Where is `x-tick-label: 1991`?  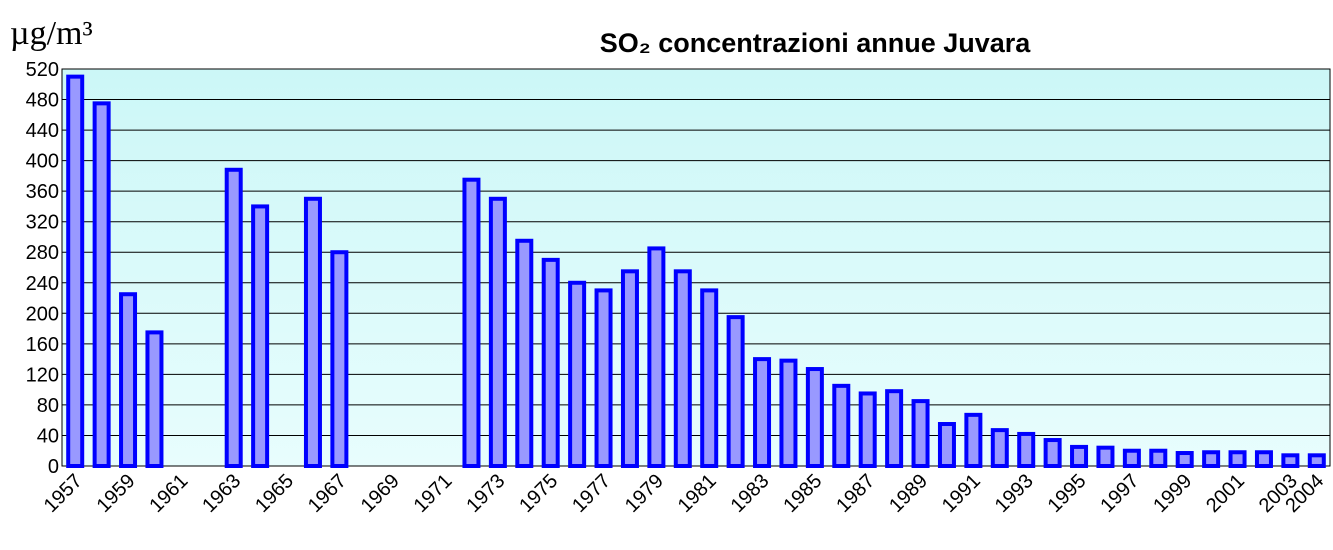
x-tick-label: 1991 is located at coordinates (961, 493).